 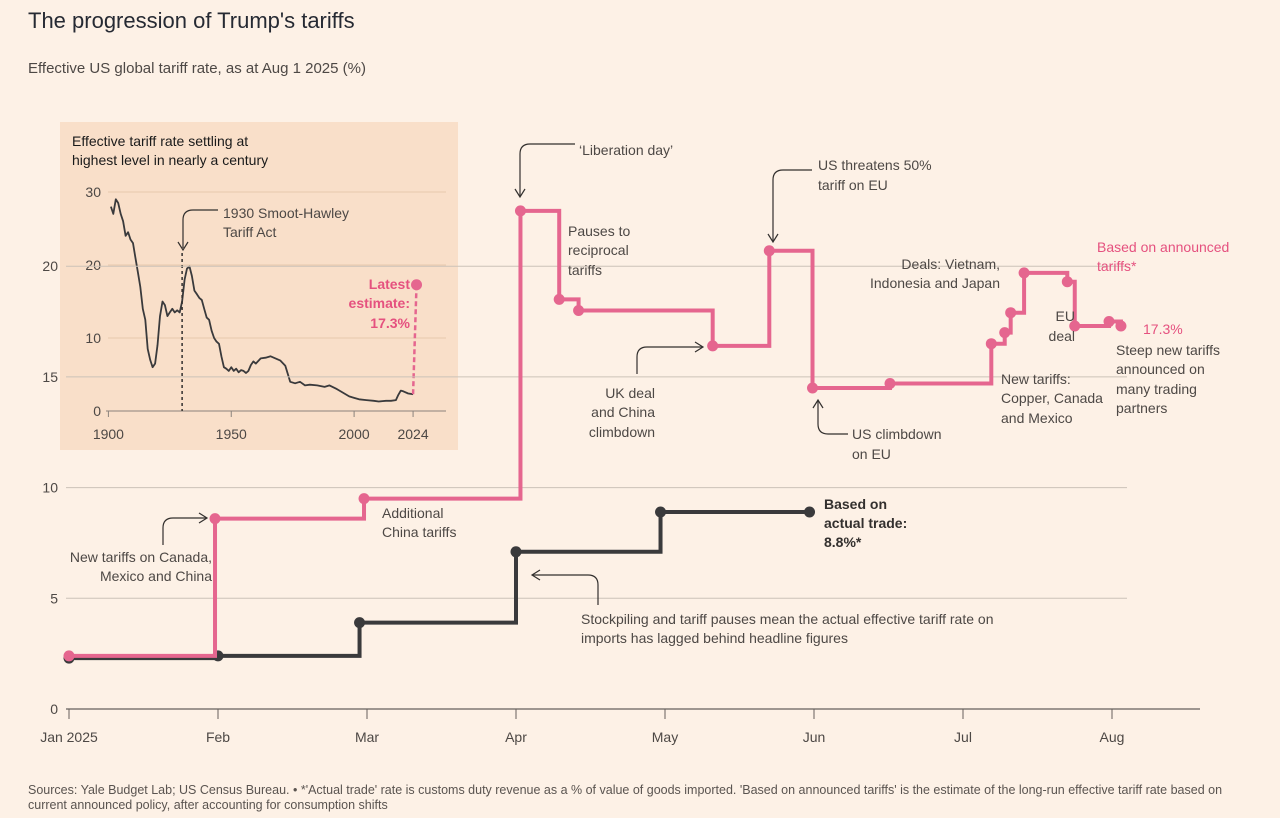 What do you see at coordinates (853, 185) in the screenshot?
I see `us-threatens-label-2: tariff on EU` at bounding box center [853, 185].